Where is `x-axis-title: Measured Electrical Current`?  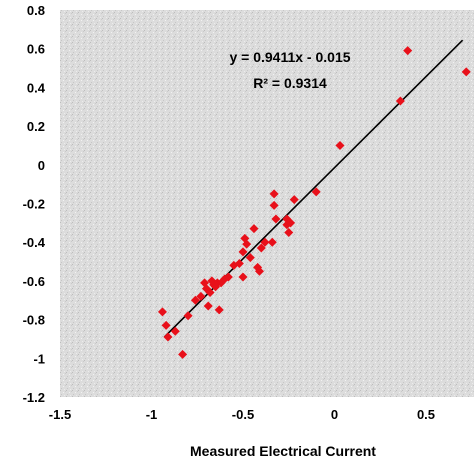
x-axis-title: Measured Electrical Current is located at coordinates (283, 451).